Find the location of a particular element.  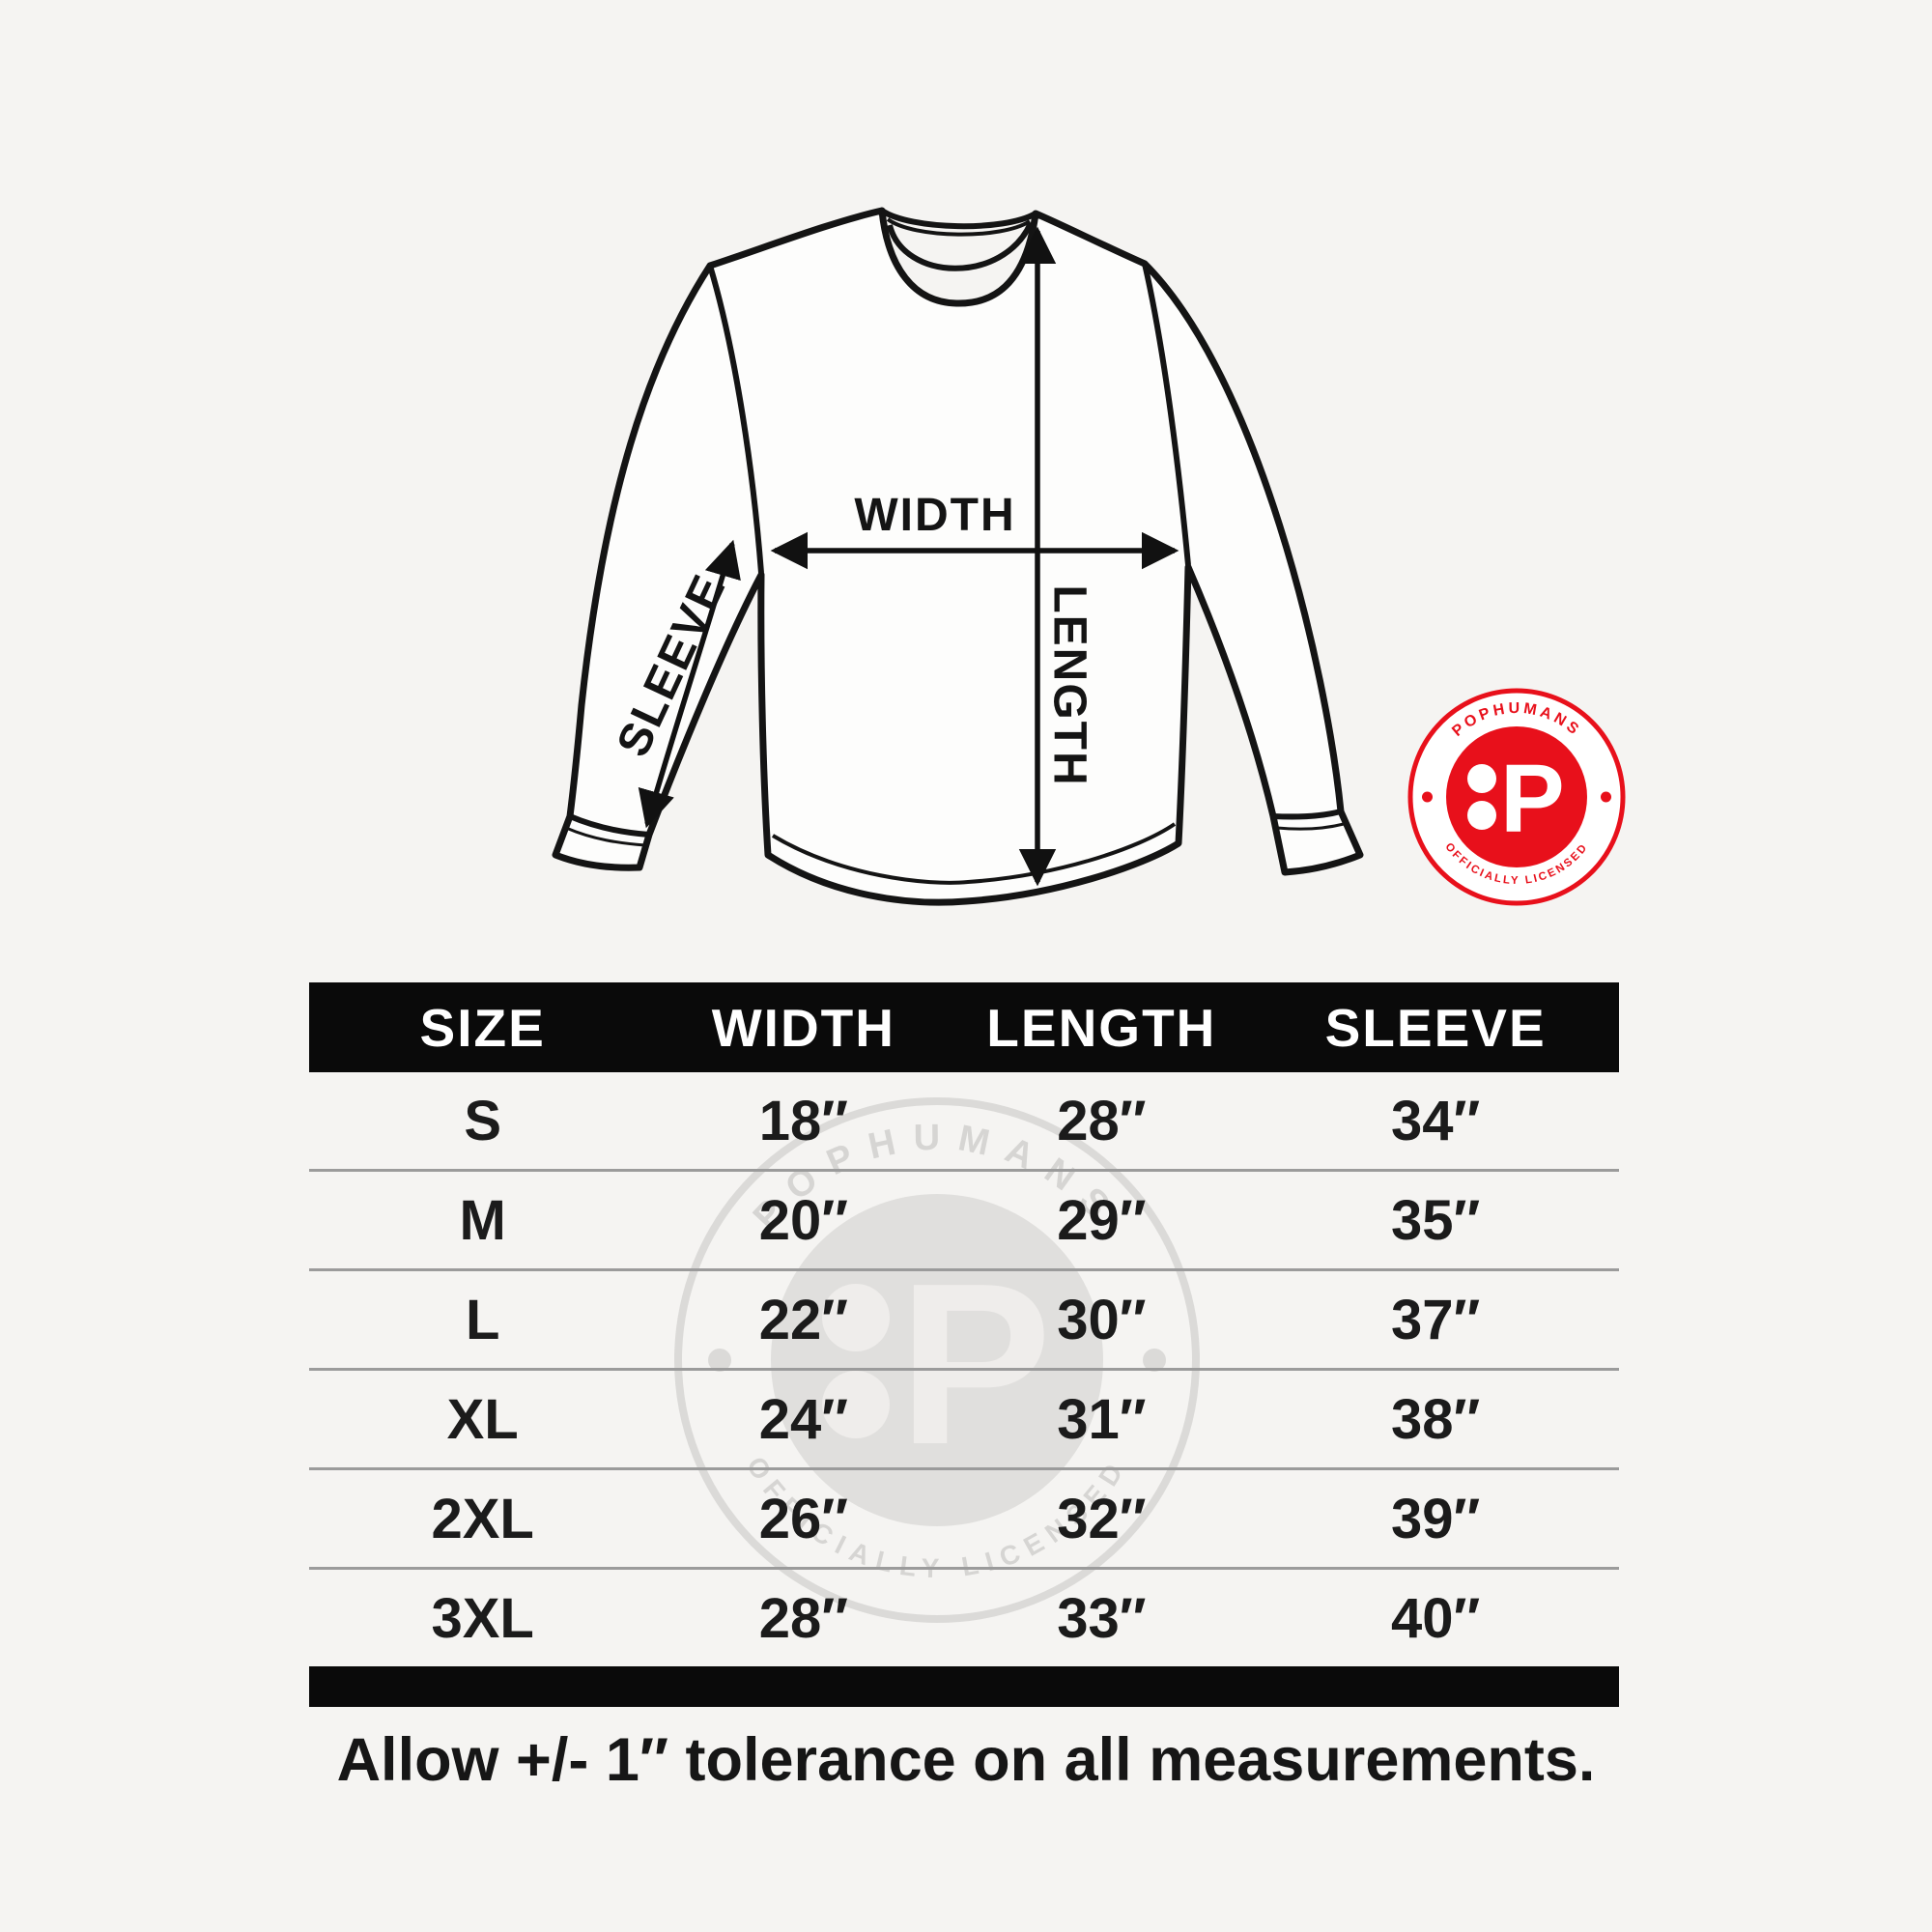

hem-stitch-line is located at coordinates (974, 853).